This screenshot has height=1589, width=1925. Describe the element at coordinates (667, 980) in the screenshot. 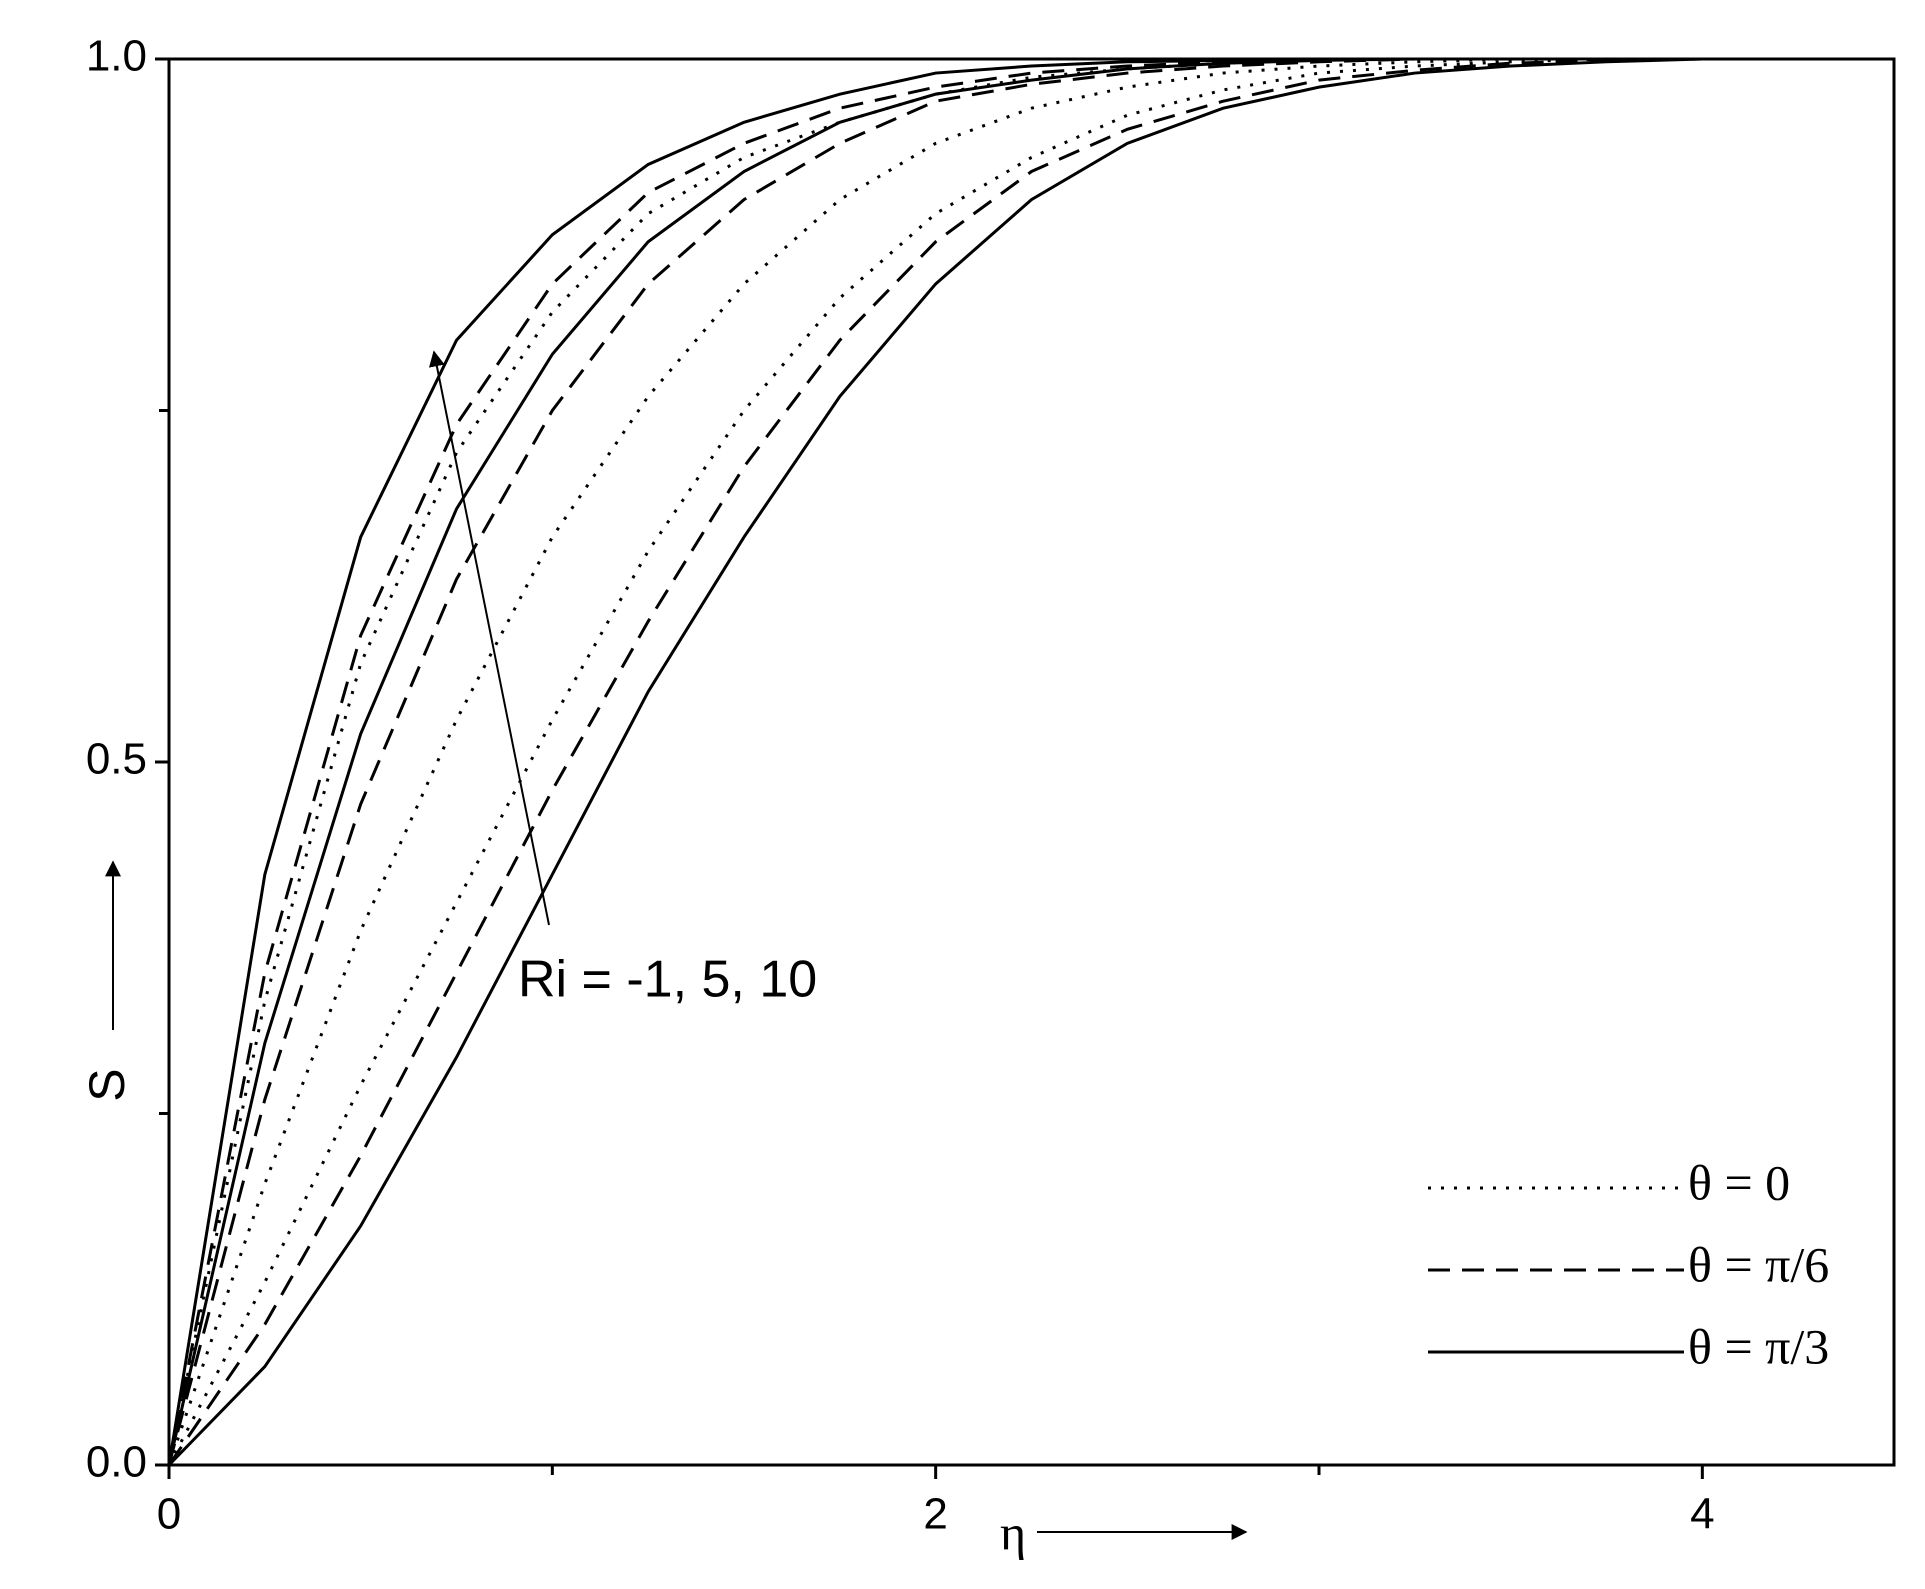

I see `annotation: Ri = -1, 5, 10` at that location.